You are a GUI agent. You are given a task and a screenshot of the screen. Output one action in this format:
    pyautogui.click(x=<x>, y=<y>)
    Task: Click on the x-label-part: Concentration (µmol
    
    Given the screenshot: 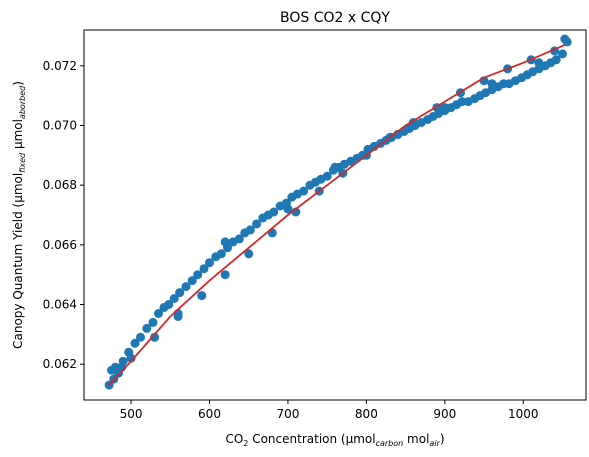 What is the action you would take?
    pyautogui.click(x=311, y=439)
    